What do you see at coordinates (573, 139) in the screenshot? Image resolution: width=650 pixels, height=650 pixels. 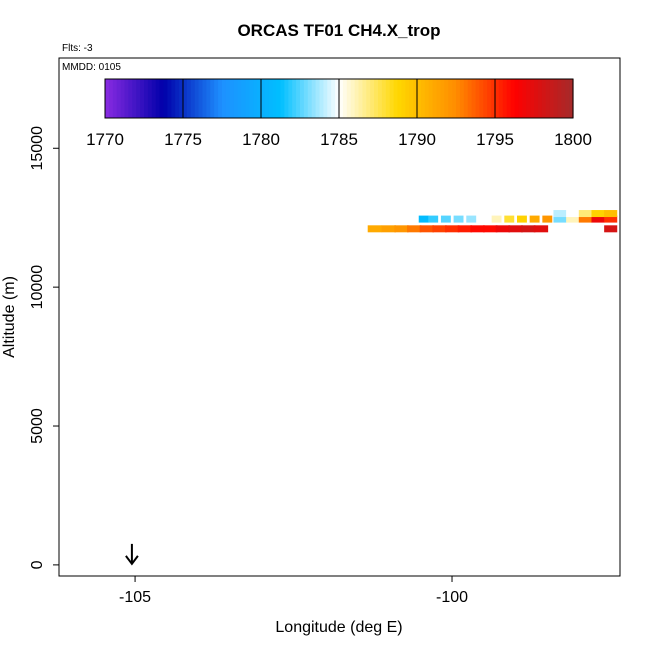 I see `colorbar-tick-label: 1800` at bounding box center [573, 139].